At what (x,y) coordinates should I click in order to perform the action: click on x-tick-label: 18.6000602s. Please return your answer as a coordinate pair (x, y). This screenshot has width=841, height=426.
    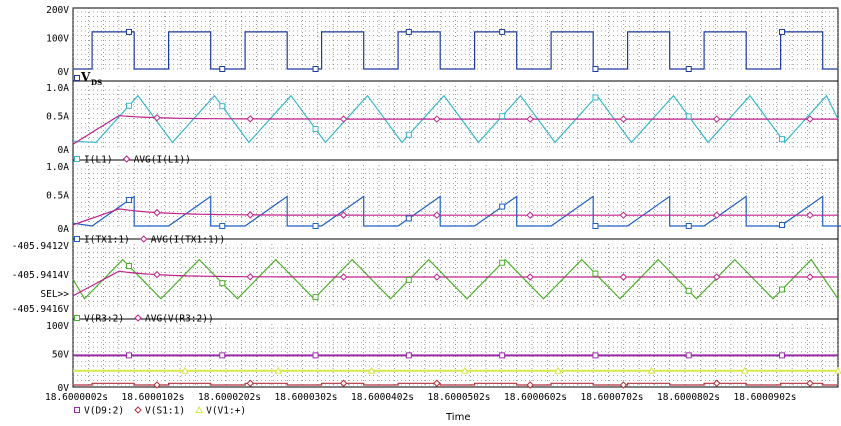
    Looking at the image, I should click on (535, 397).